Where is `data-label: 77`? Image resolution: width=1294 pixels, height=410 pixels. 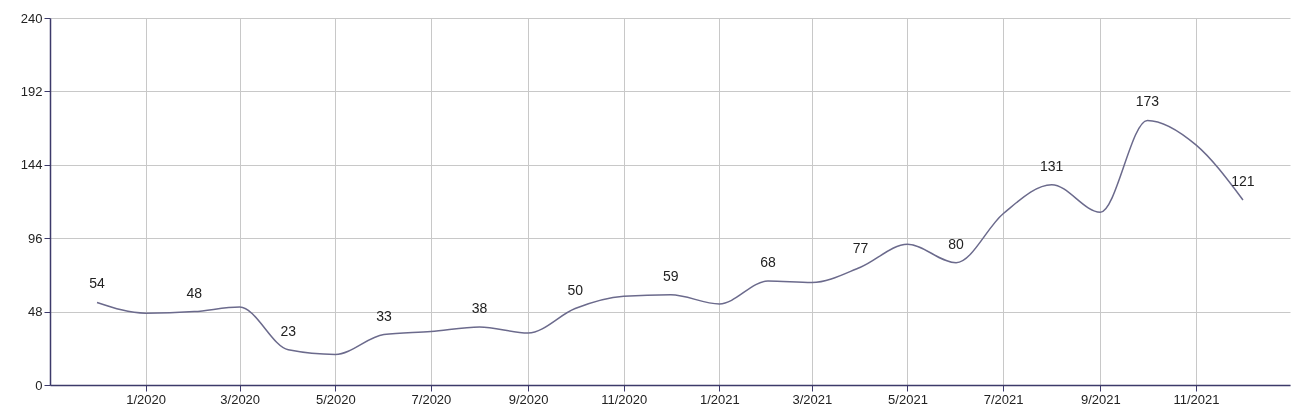 data-label: 77 is located at coordinates (860, 248).